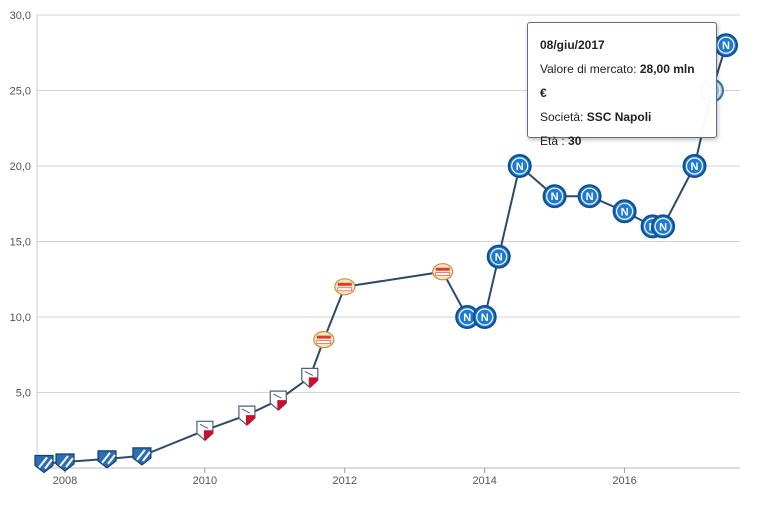  What do you see at coordinates (622, 141) in the screenshot?
I see `tooltip-age-row: Età : 30` at bounding box center [622, 141].